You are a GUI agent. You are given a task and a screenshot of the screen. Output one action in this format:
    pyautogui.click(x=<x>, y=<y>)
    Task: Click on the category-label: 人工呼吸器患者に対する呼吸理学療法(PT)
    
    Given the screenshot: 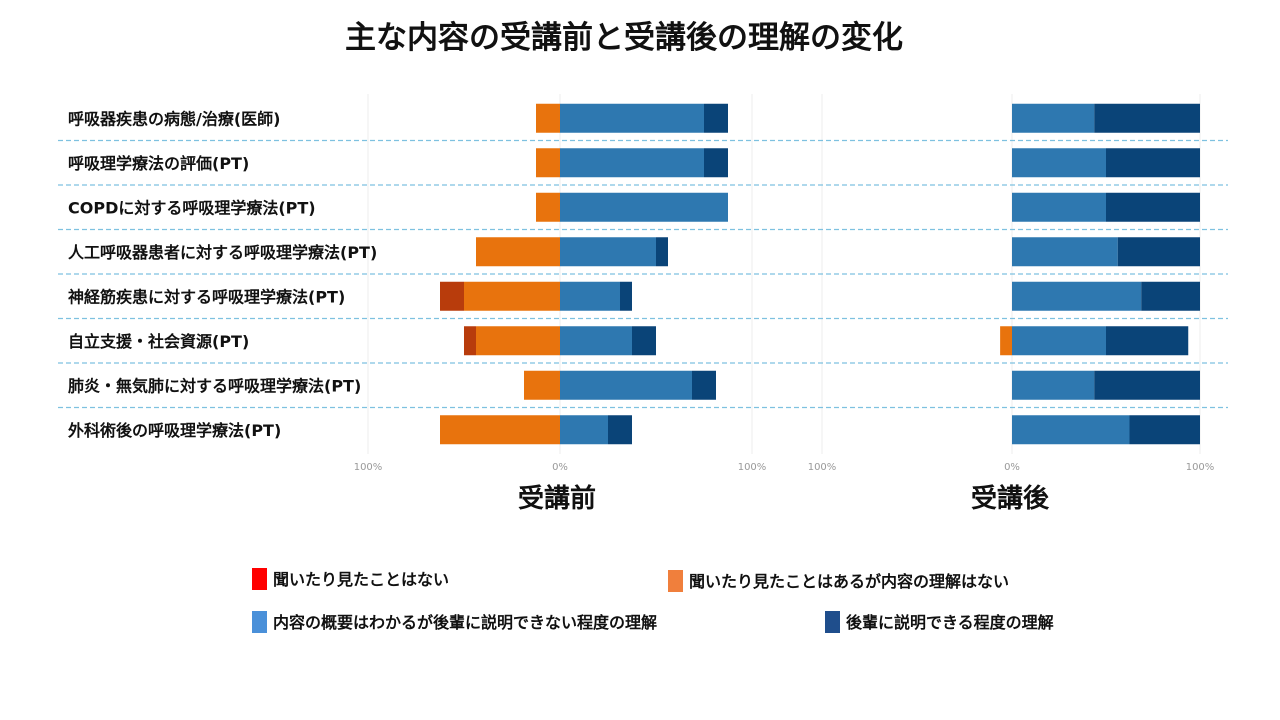 What is the action you would take?
    pyautogui.click(x=222, y=252)
    